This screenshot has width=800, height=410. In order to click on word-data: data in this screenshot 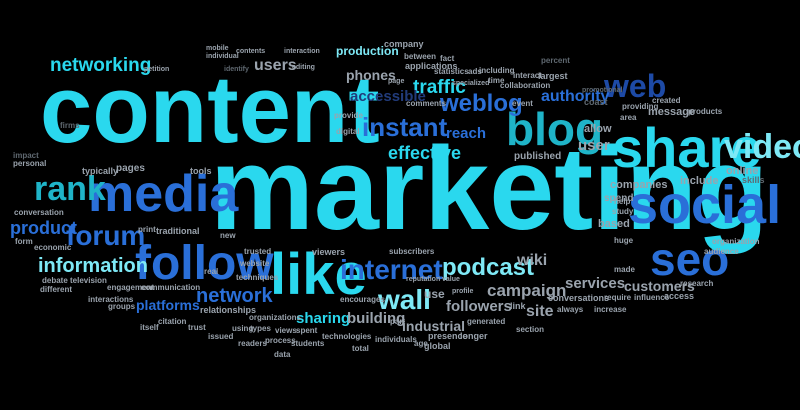, I will do `click(282, 354)`.